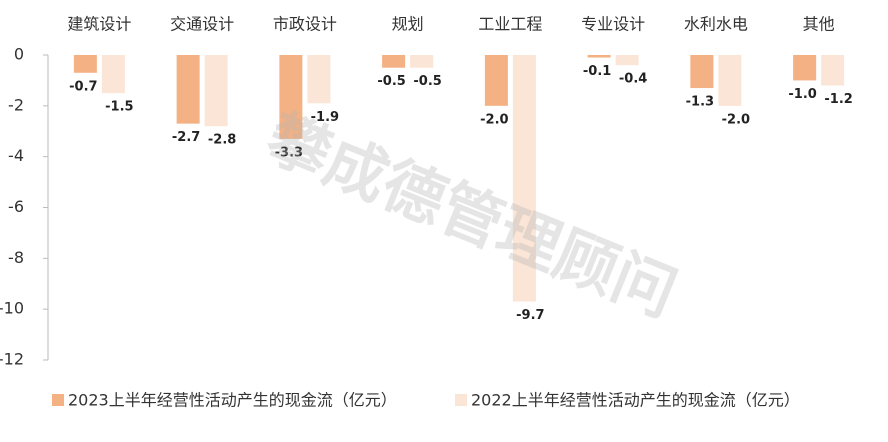 Image resolution: width=888 pixels, height=442 pixels. What do you see at coordinates (16, 206) in the screenshot?
I see `y-tick-label: -6` at bounding box center [16, 206].